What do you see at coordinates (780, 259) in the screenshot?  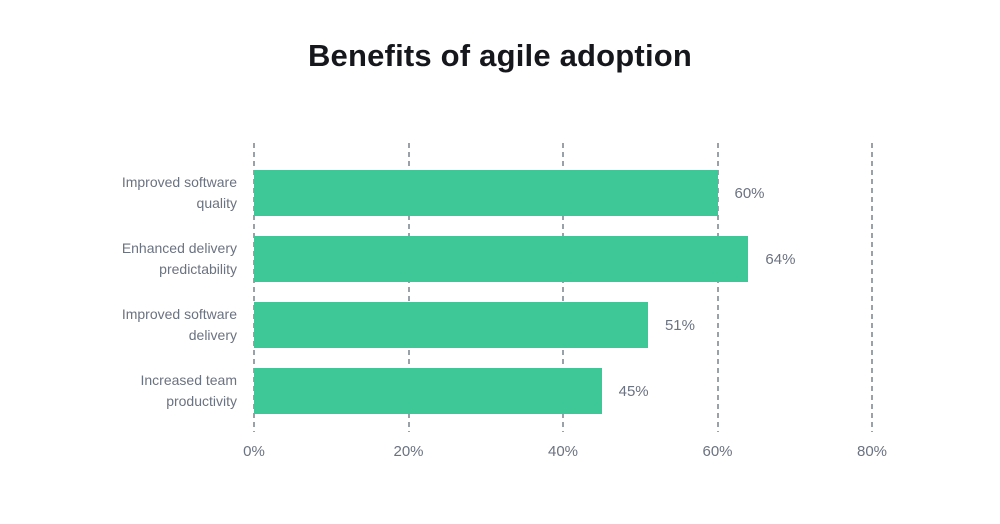 I see `value-label: 64%` at bounding box center [780, 259].